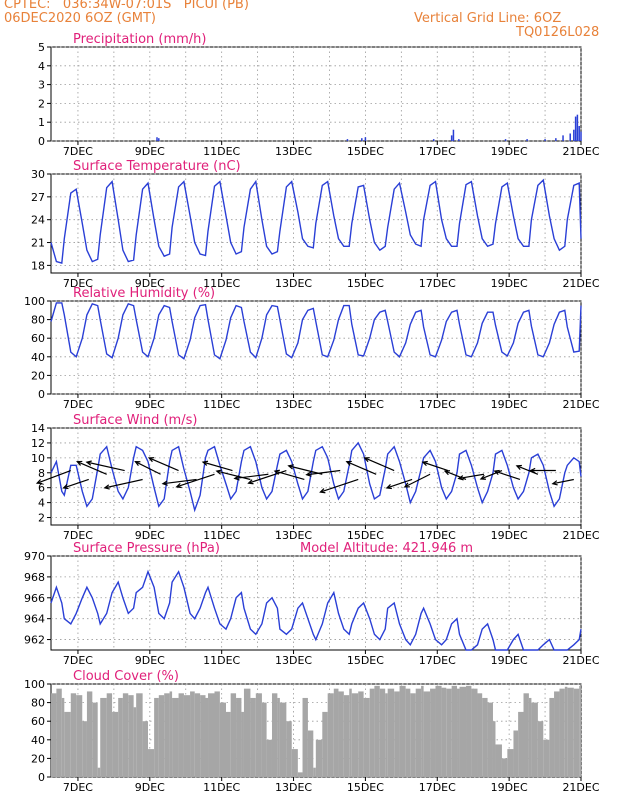  What do you see at coordinates (437, 404) in the screenshot?
I see `humidity-xtick-label: 17DEC` at bounding box center [437, 404].